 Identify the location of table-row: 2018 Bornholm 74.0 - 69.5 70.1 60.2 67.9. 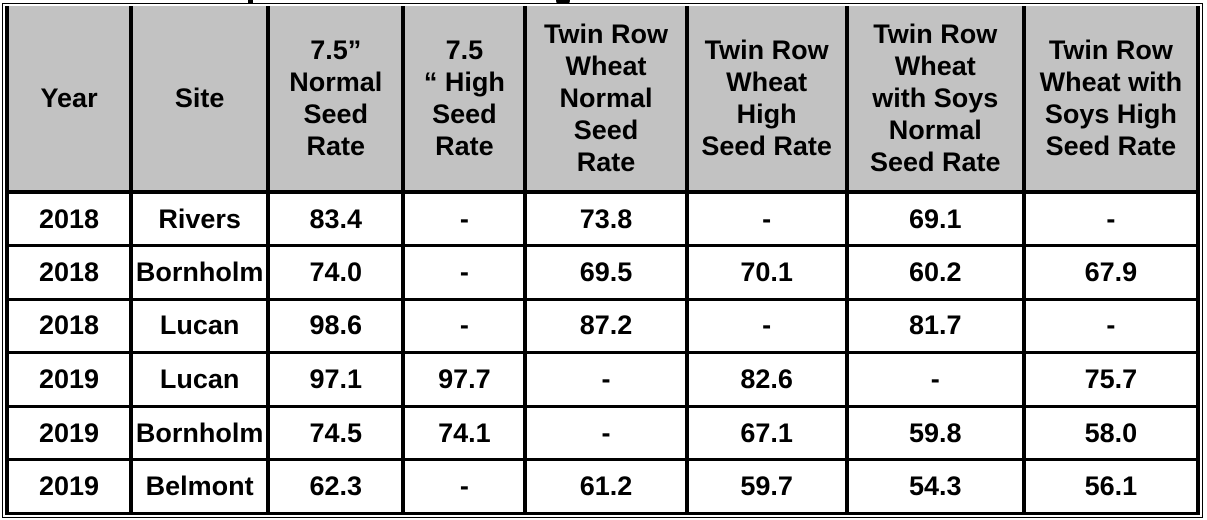
(602, 272).